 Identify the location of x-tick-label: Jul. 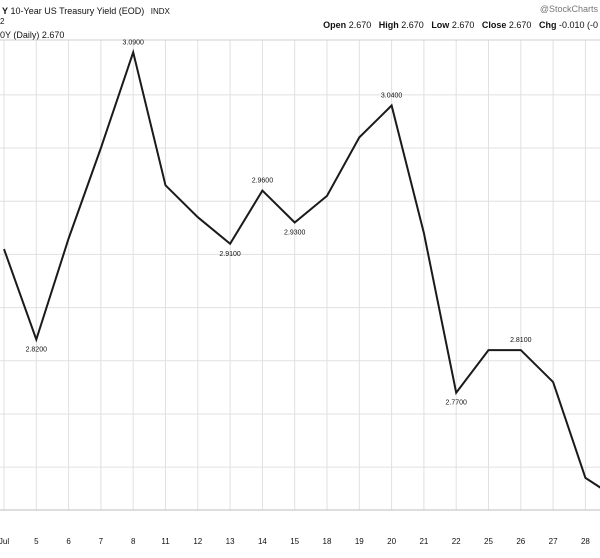
(4, 541).